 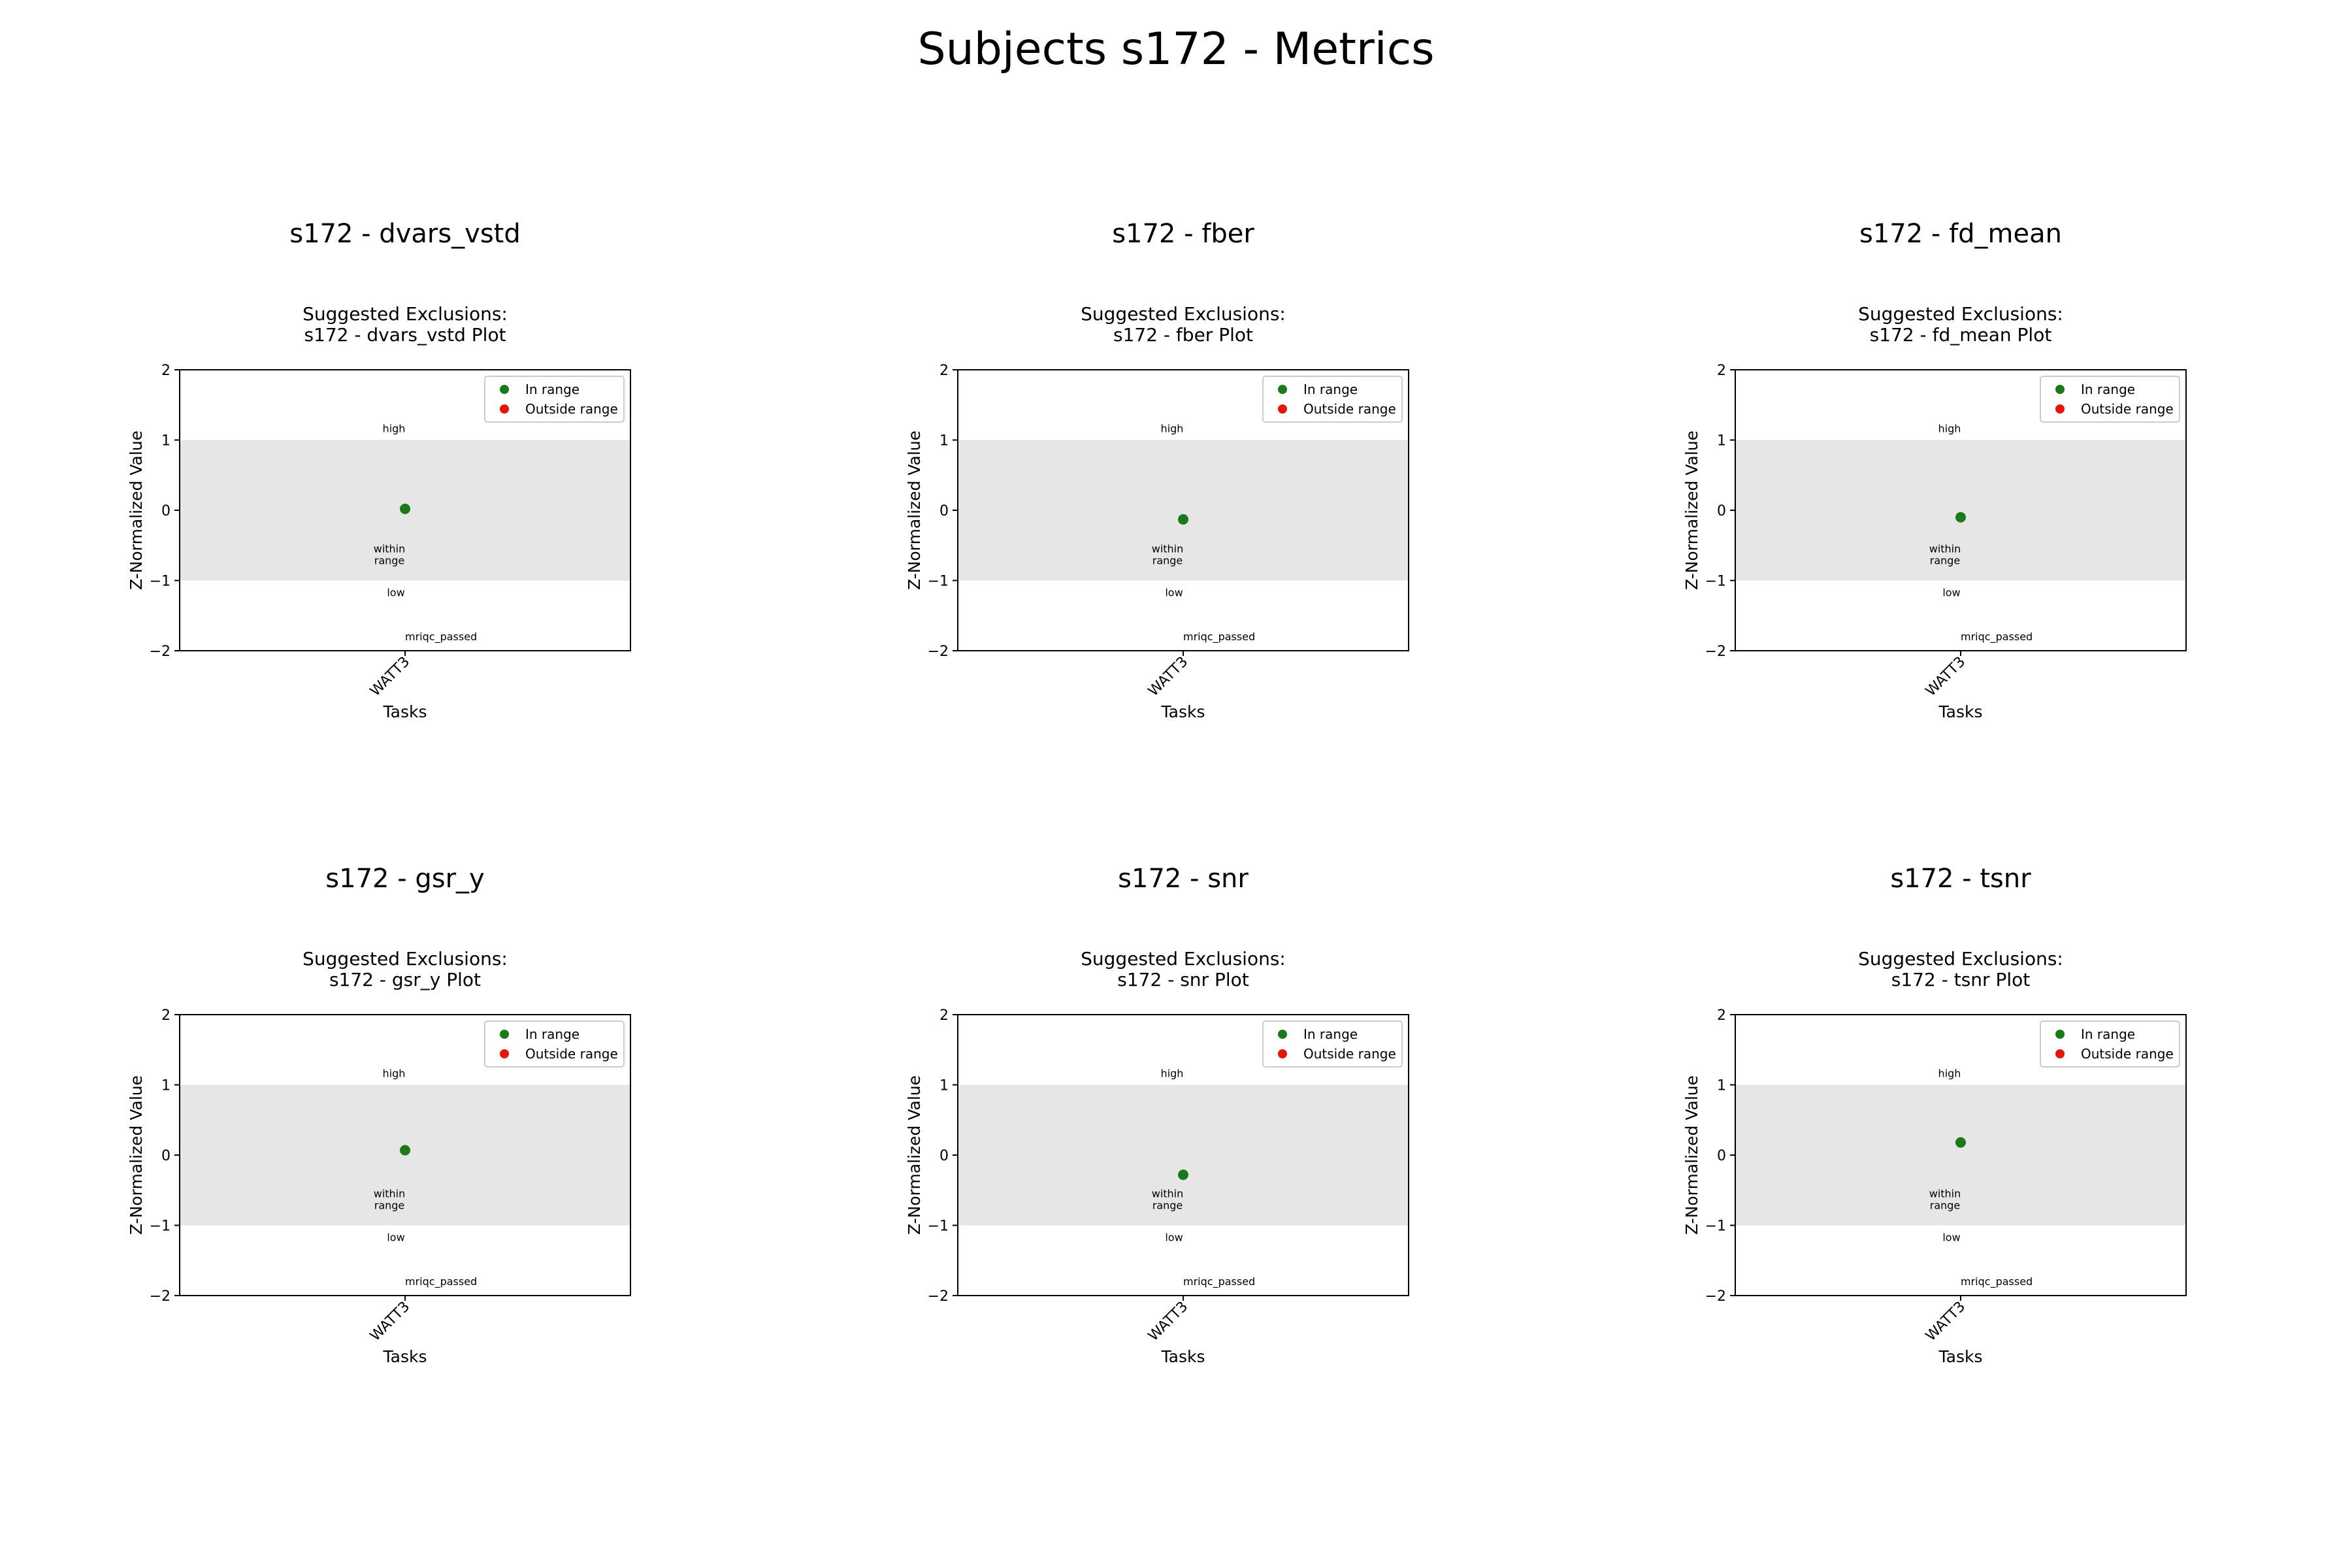 What do you see at coordinates (405, 234) in the screenshot?
I see `panel-header: s172 - dvars_vstd` at bounding box center [405, 234].